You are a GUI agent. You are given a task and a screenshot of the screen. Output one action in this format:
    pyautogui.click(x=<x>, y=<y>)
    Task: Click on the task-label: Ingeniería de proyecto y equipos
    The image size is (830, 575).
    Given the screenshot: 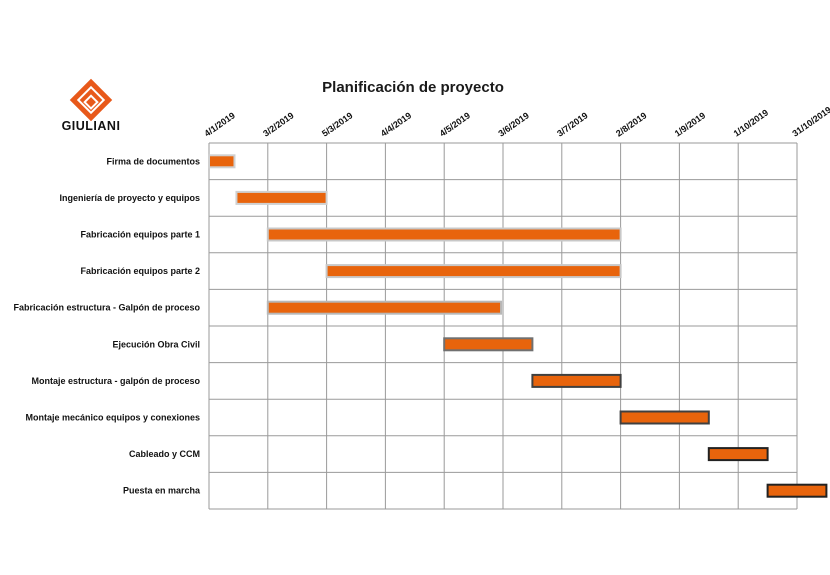 What is the action you would take?
    pyautogui.click(x=129, y=198)
    